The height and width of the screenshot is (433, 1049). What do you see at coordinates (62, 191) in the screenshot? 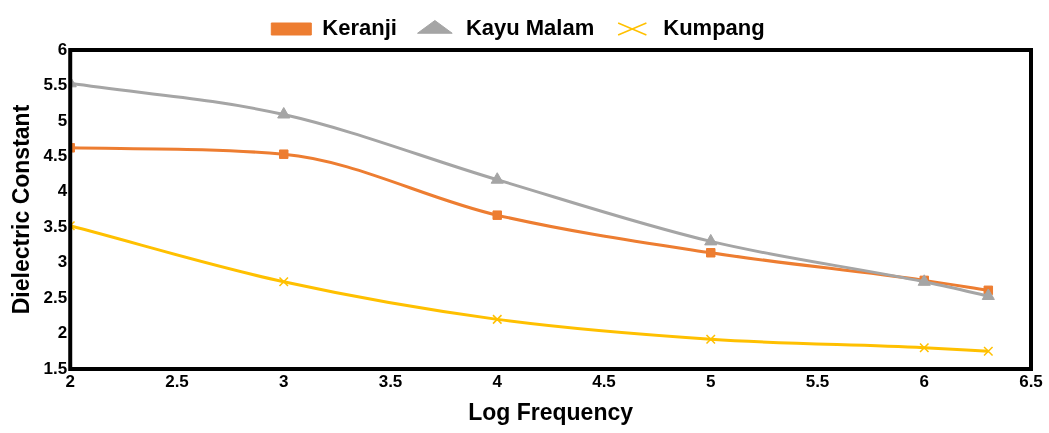
I see `y-tick-label: 4` at bounding box center [62, 191].